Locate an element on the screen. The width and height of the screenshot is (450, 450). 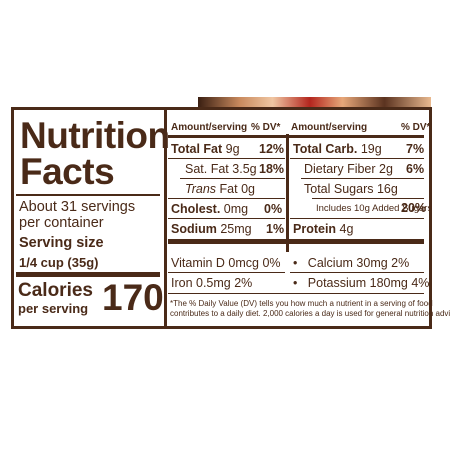
cholesterol-row: Cholest. 0mg is located at coordinates (209, 209).